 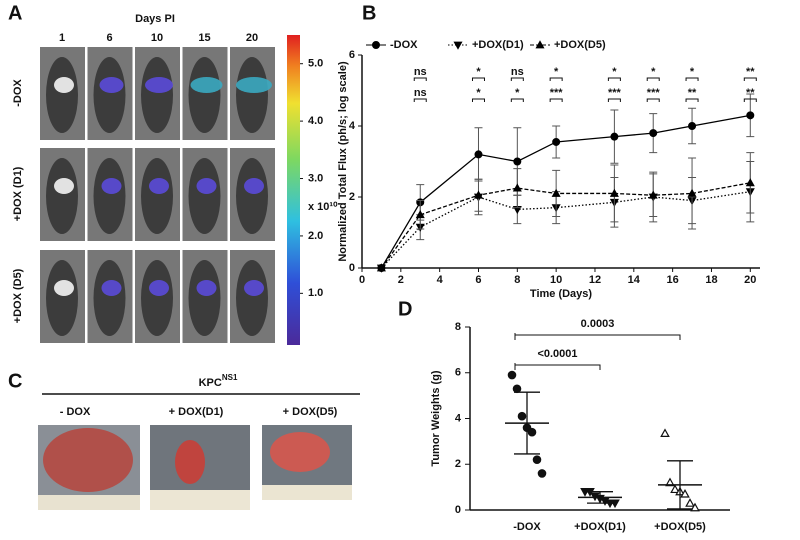 What do you see at coordinates (565, 191) in the screenshot?
I see `series-line` at bounding box center [565, 191].